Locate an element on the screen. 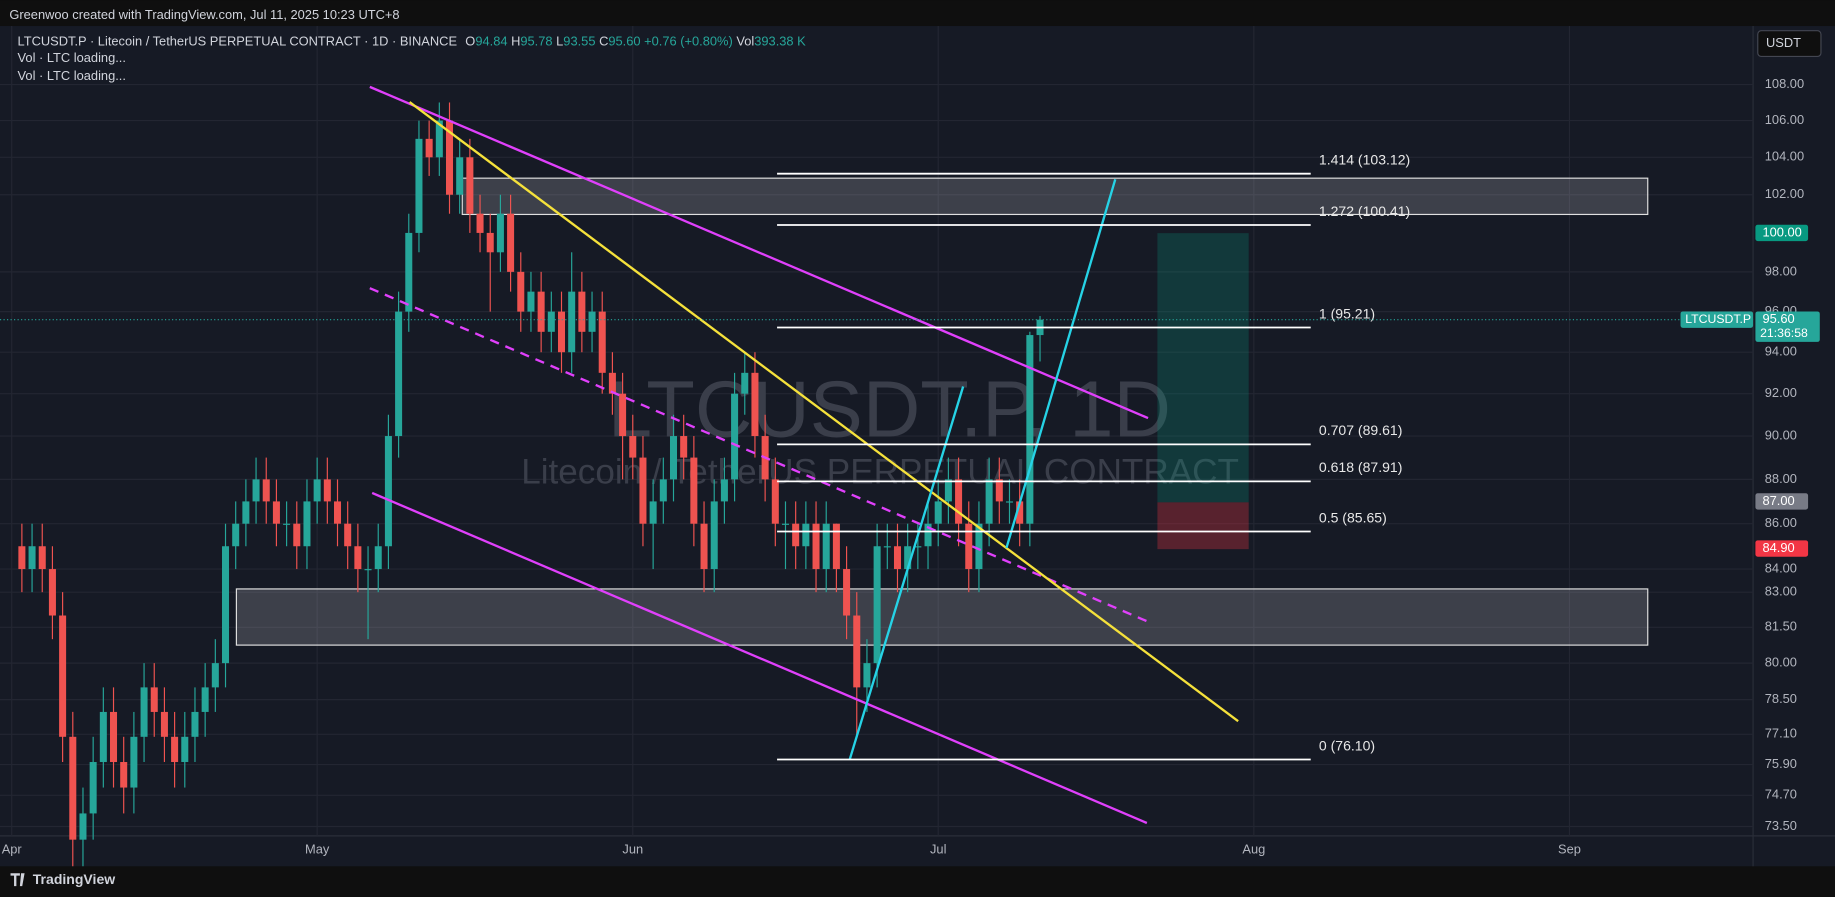  last-price: 95.60 is located at coordinates (1778, 318).